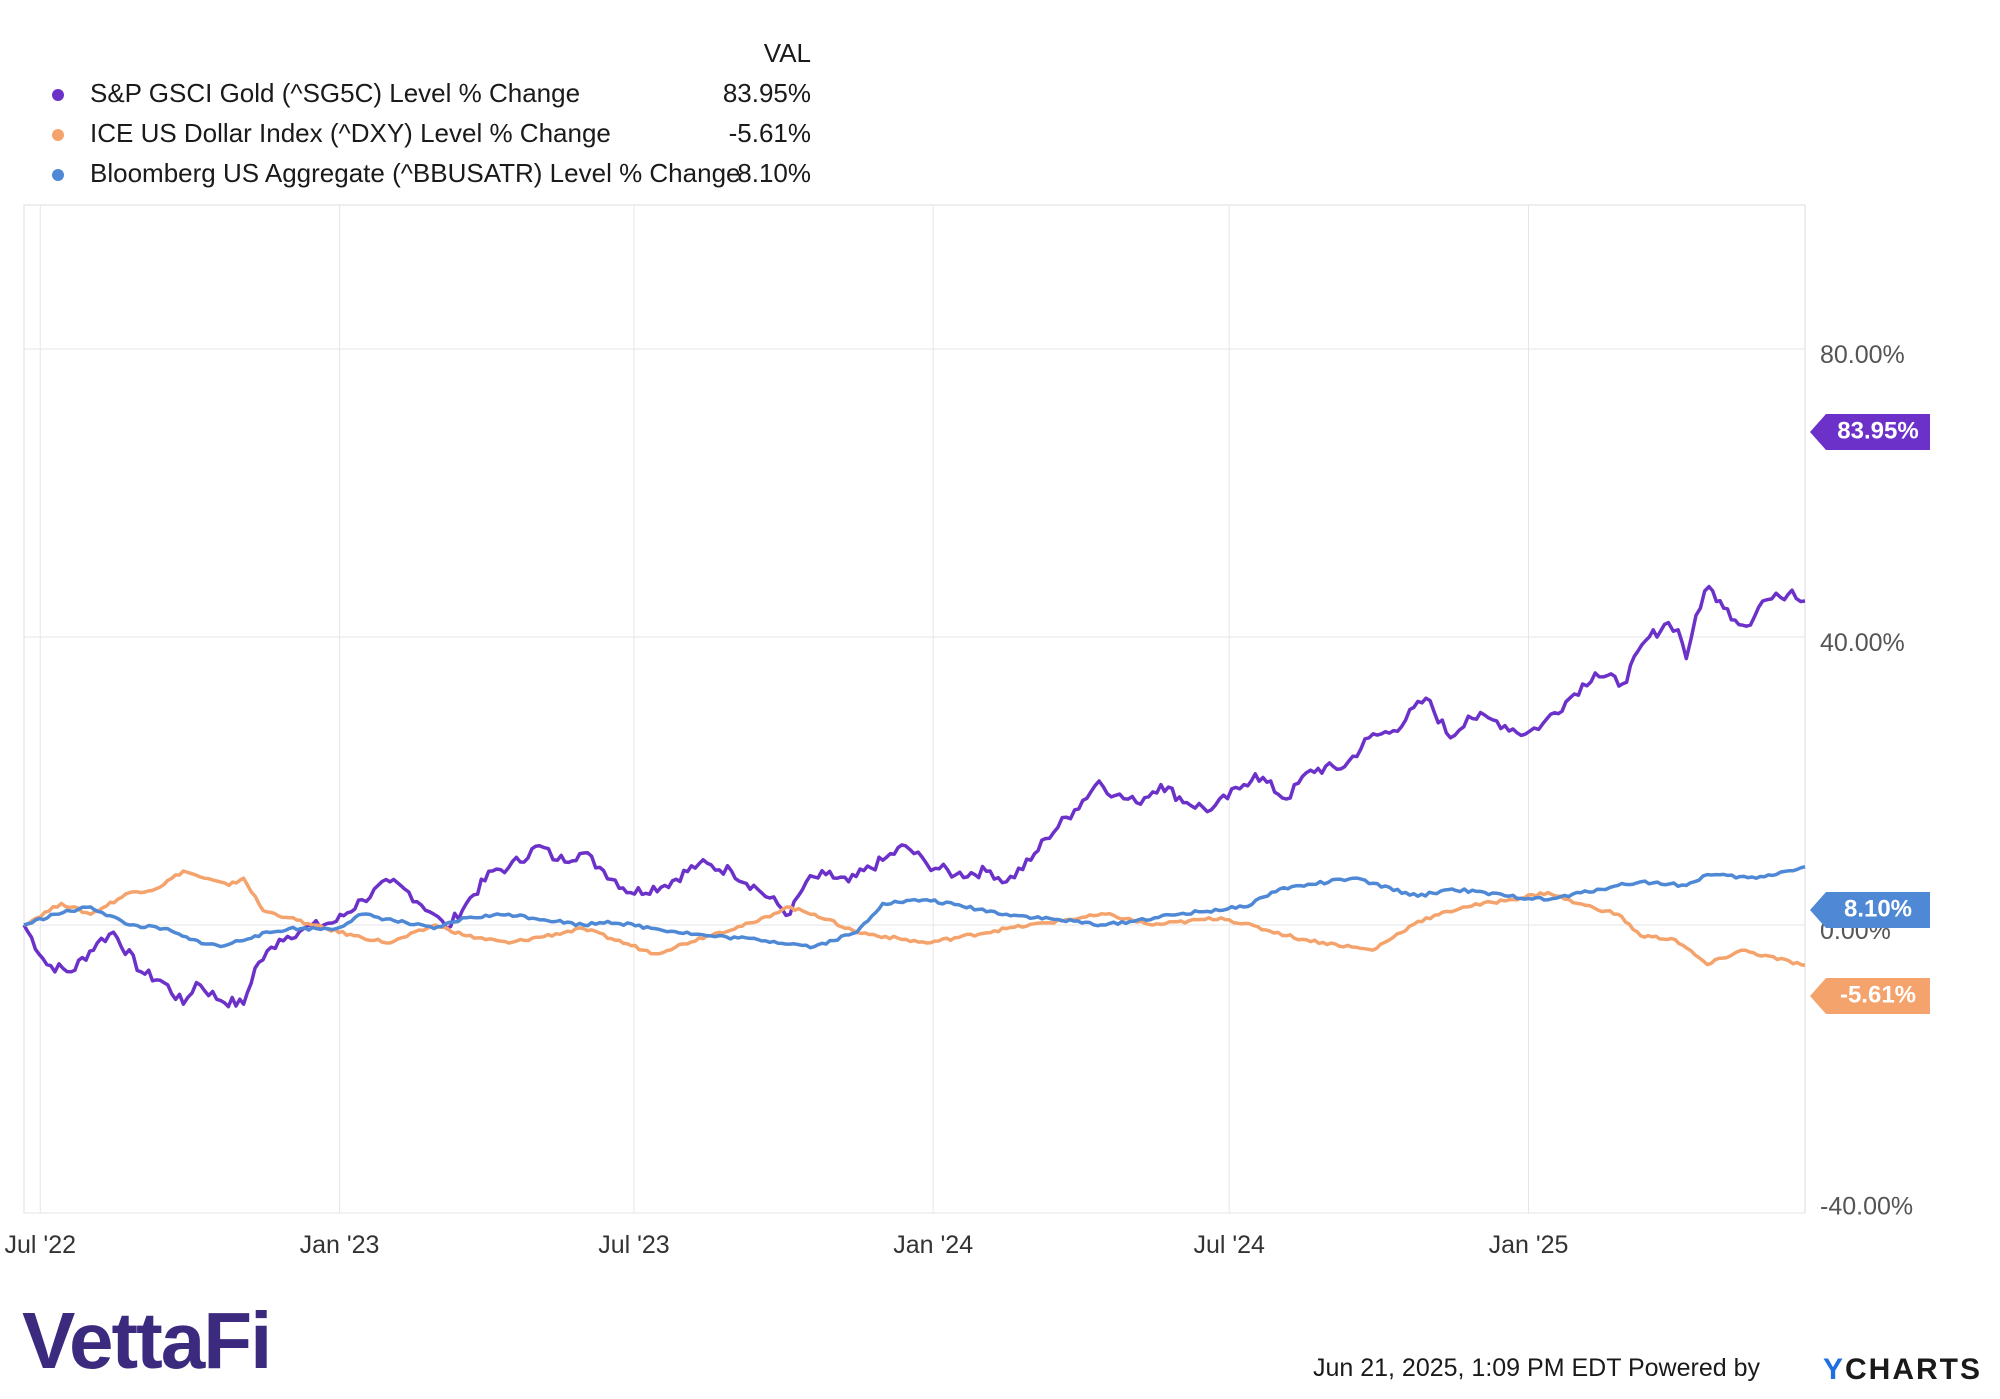 The image size is (2000, 1399). Describe the element at coordinates (1877, 430) in the screenshot. I see `end-label-value: 83.95%` at that location.